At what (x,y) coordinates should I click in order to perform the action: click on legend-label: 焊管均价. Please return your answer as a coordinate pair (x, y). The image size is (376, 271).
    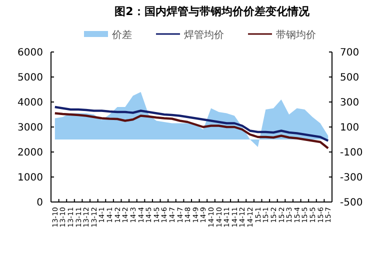
    Looking at the image, I should click on (204, 35).